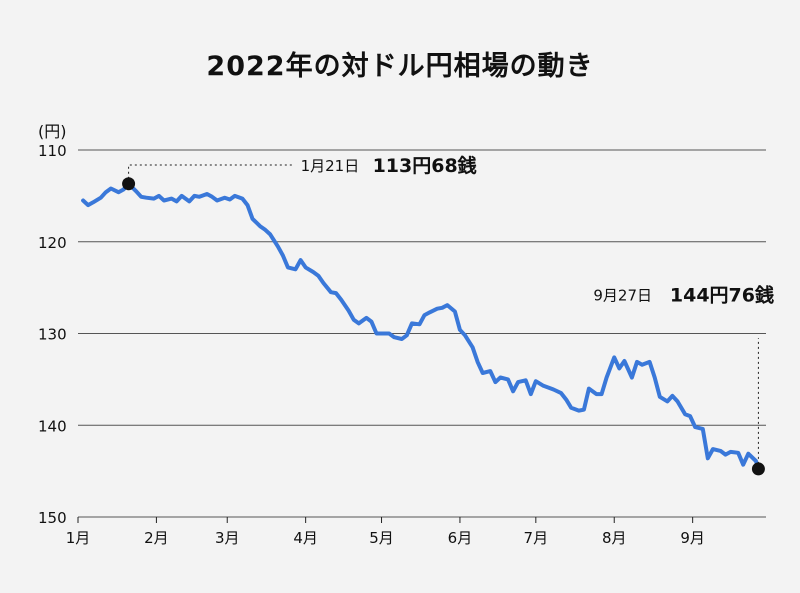 This screenshot has height=593, width=800. I want to click on x-tick-label-7: 7月, so click(536, 538).